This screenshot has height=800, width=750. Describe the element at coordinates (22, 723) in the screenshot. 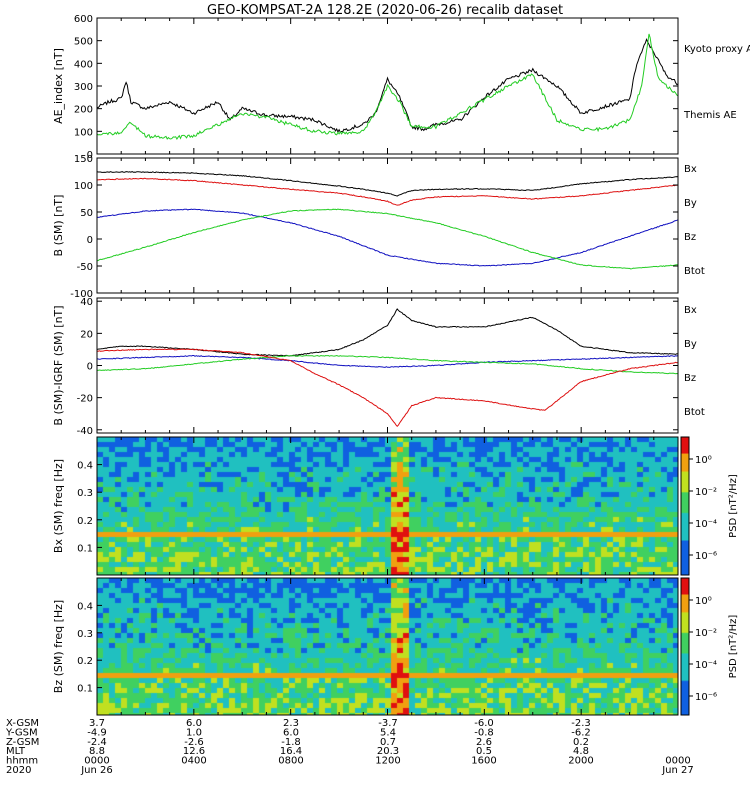

I see `ephemeris-row-label: X-GSM` at that location.